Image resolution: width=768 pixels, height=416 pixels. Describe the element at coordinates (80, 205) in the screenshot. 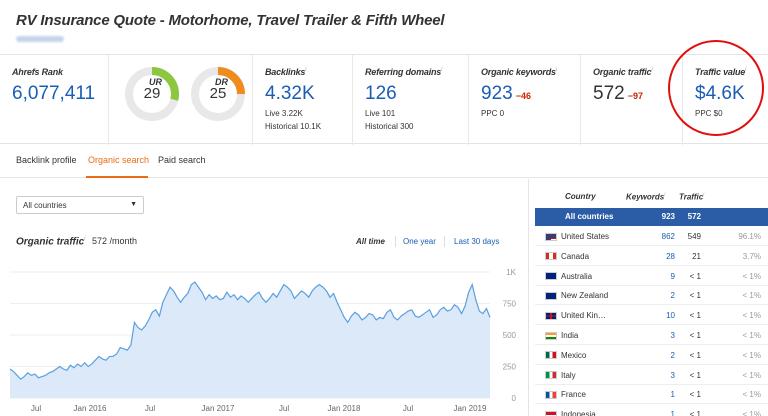

I see `country-select: All countries ▼` at that location.